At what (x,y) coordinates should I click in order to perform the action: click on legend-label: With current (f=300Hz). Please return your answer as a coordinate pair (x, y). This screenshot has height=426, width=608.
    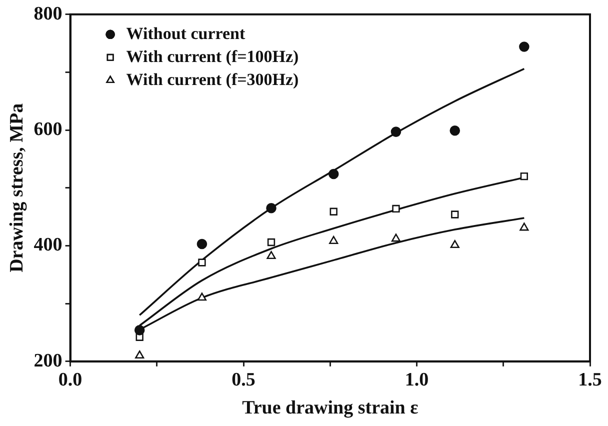
    Looking at the image, I should click on (212, 79).